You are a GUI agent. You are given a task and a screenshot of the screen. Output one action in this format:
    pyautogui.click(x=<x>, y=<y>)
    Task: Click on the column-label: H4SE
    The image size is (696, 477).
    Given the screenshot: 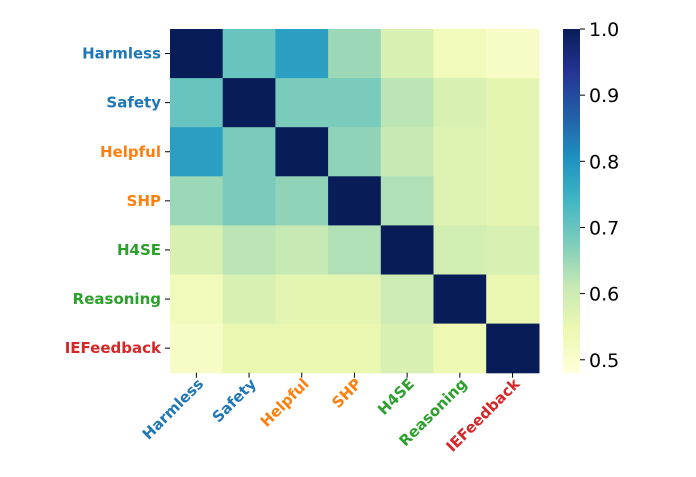 What is the action you would take?
    pyautogui.click(x=396, y=397)
    